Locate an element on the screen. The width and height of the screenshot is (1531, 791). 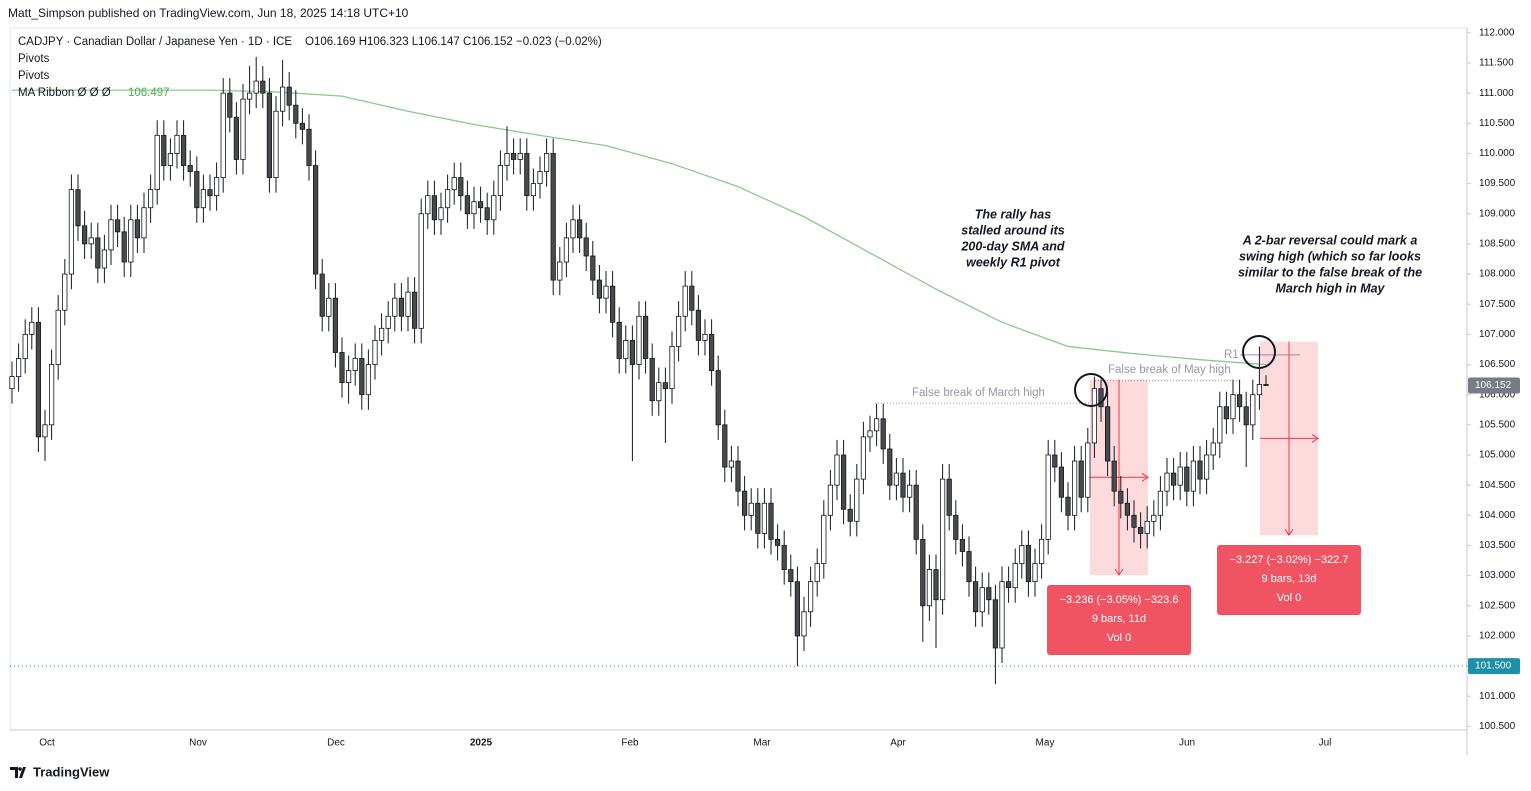
level-label: False break of May high is located at coordinates (1169, 370).